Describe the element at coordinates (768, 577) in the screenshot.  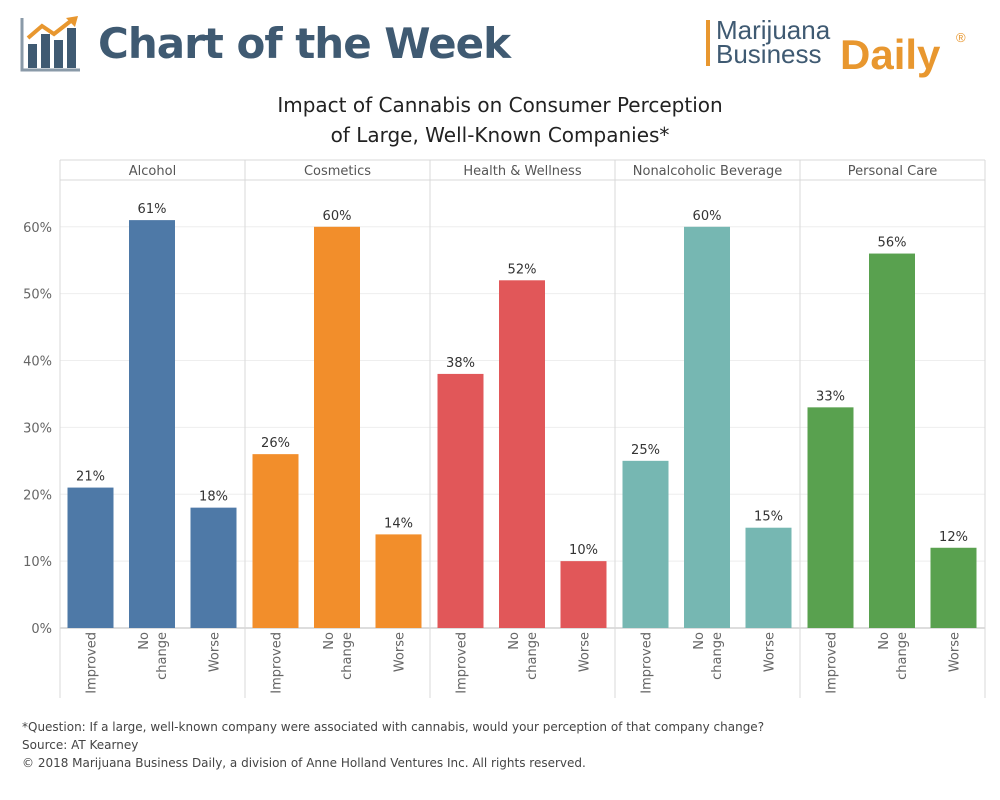
I see `bar-nonalcoholic-beverage-worse` at that location.